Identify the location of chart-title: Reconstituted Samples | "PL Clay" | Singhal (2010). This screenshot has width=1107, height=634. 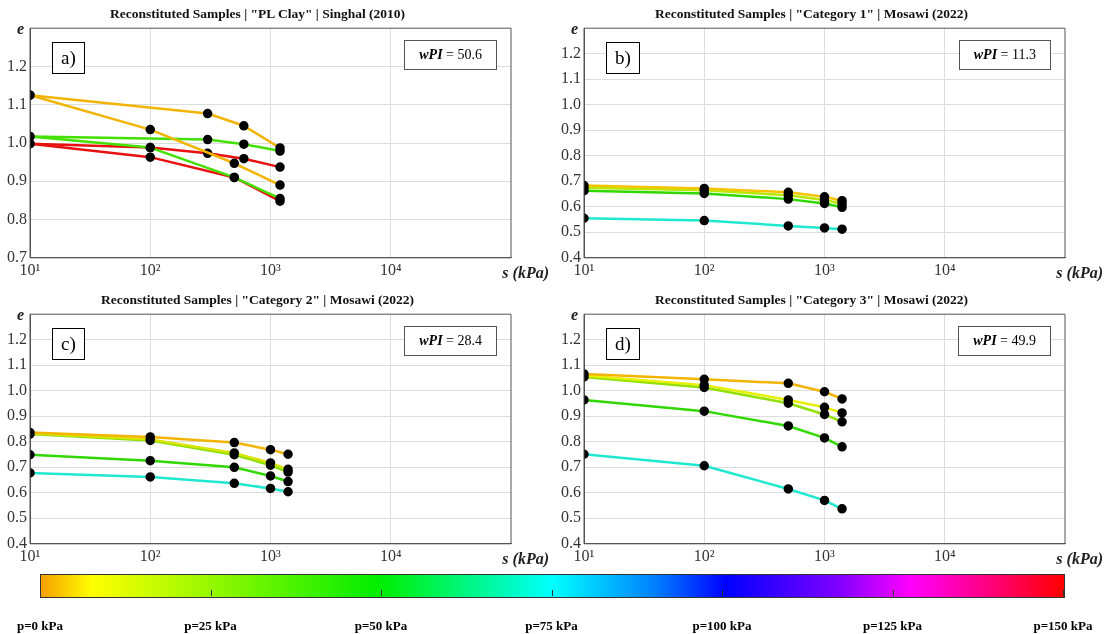
(257, 13).